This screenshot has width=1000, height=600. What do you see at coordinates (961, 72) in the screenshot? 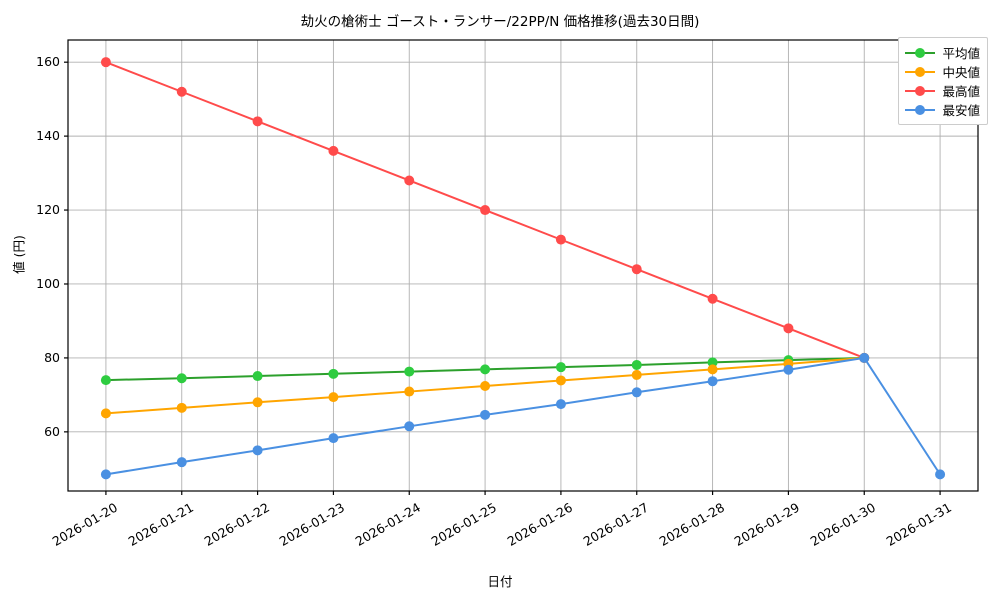
I see `legend-label: 中央値` at bounding box center [961, 72].